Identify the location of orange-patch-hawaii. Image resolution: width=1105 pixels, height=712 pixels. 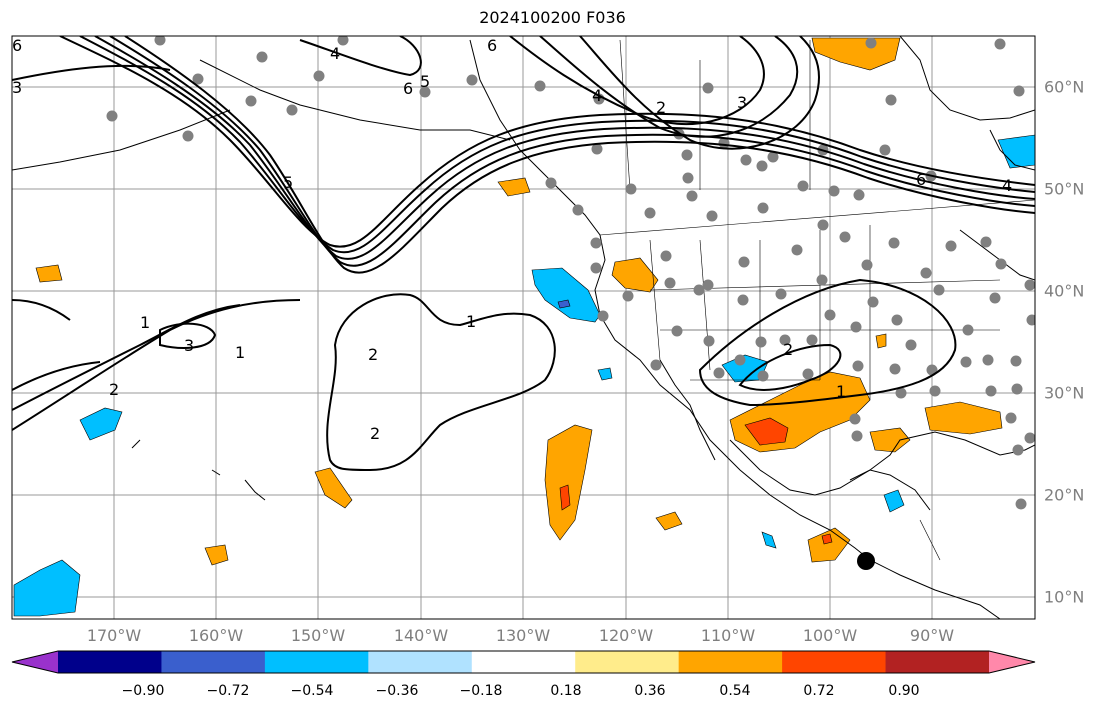
(333, 488).